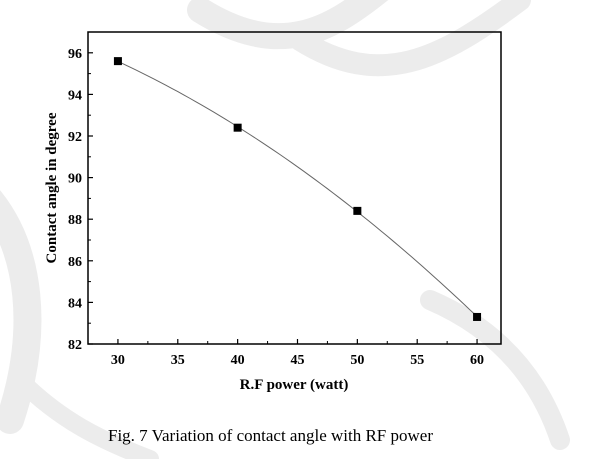  What do you see at coordinates (357, 360) in the screenshot?
I see `x-tick-label: 50` at bounding box center [357, 360].